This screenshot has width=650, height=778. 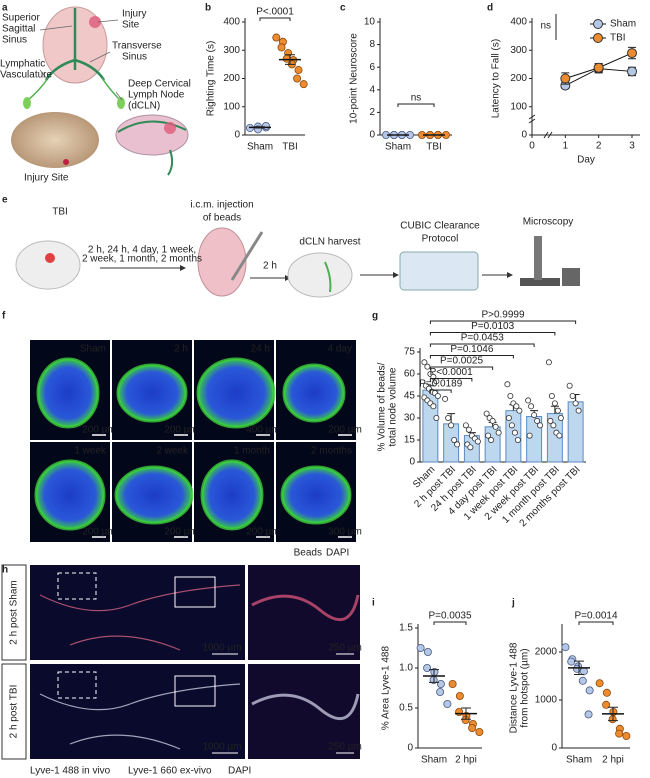 I want to click on micrograph, so click(x=137, y=612).